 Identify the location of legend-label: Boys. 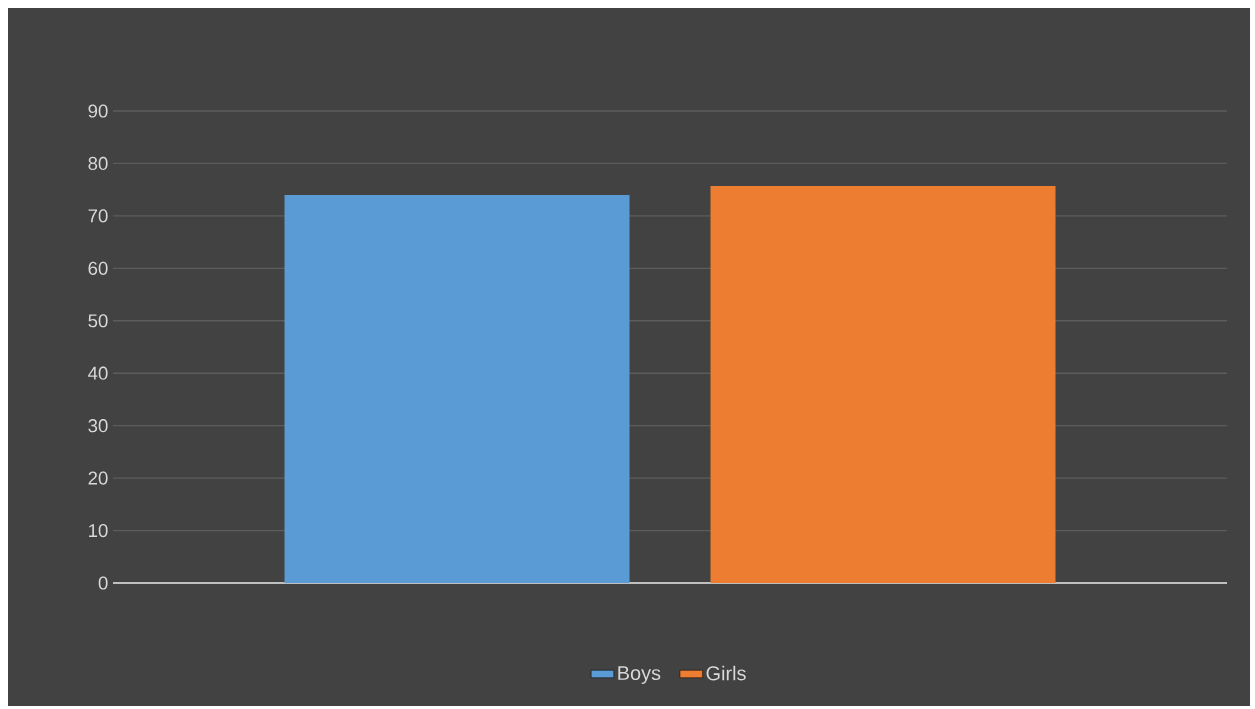
(639, 675).